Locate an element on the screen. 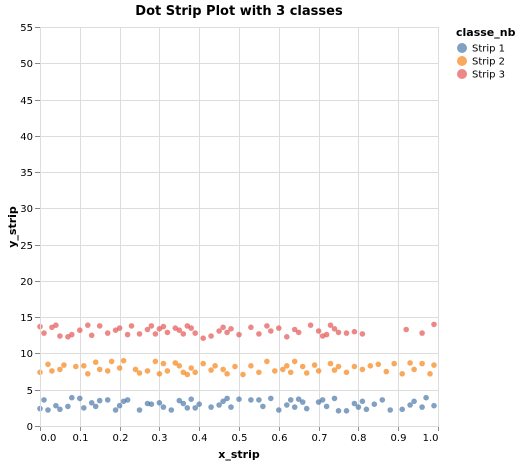 This screenshot has height=464, width=523. x-tick-label: 0.2 is located at coordinates (121, 438).